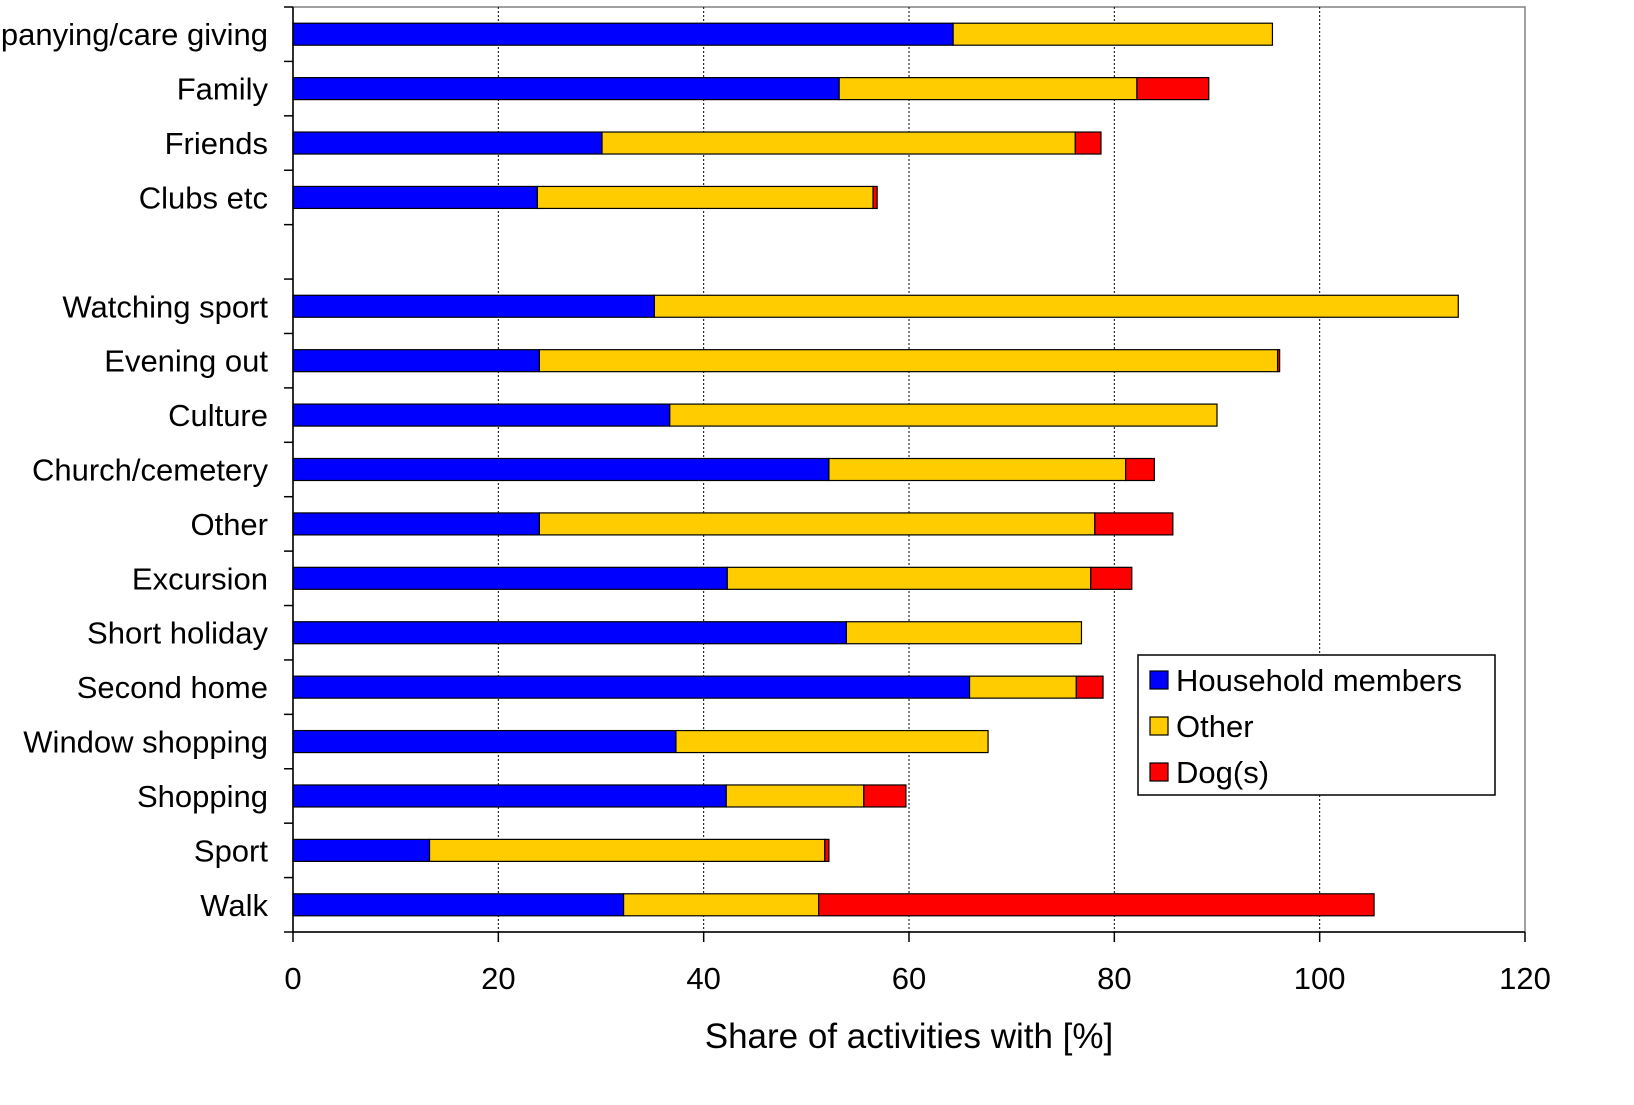 This screenshot has height=1105, width=1634. I want to click on category-label: Sport, so click(231, 850).